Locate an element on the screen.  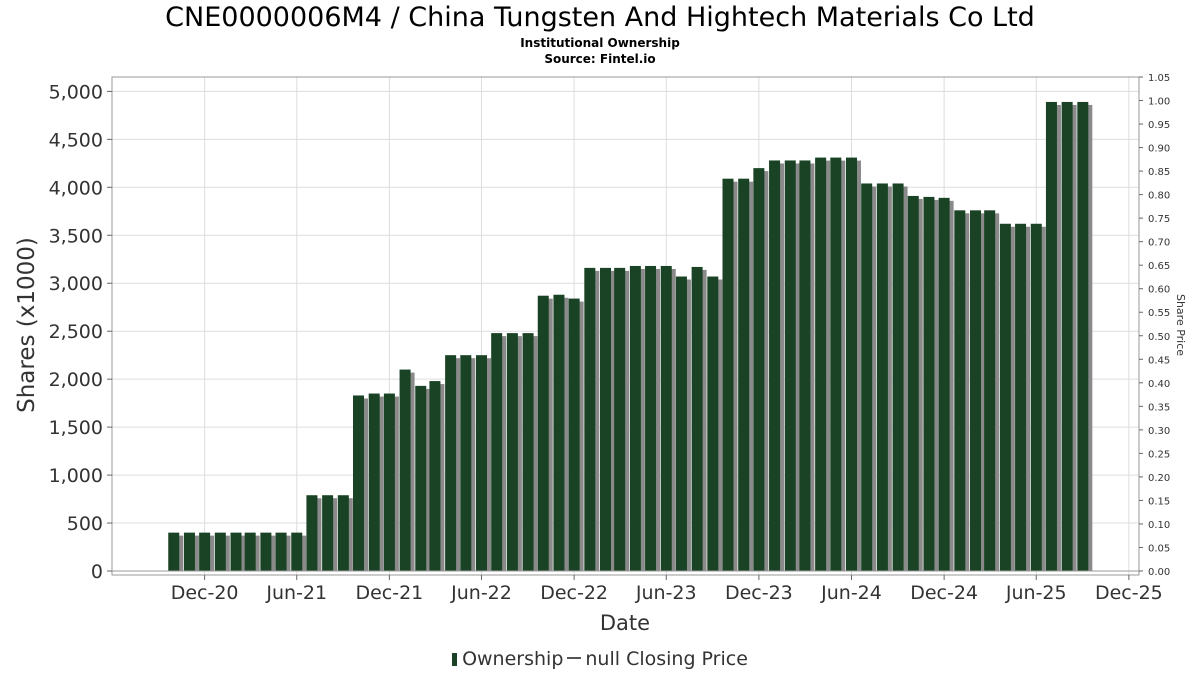
x-tick-label: Dec-24 is located at coordinates (944, 593).